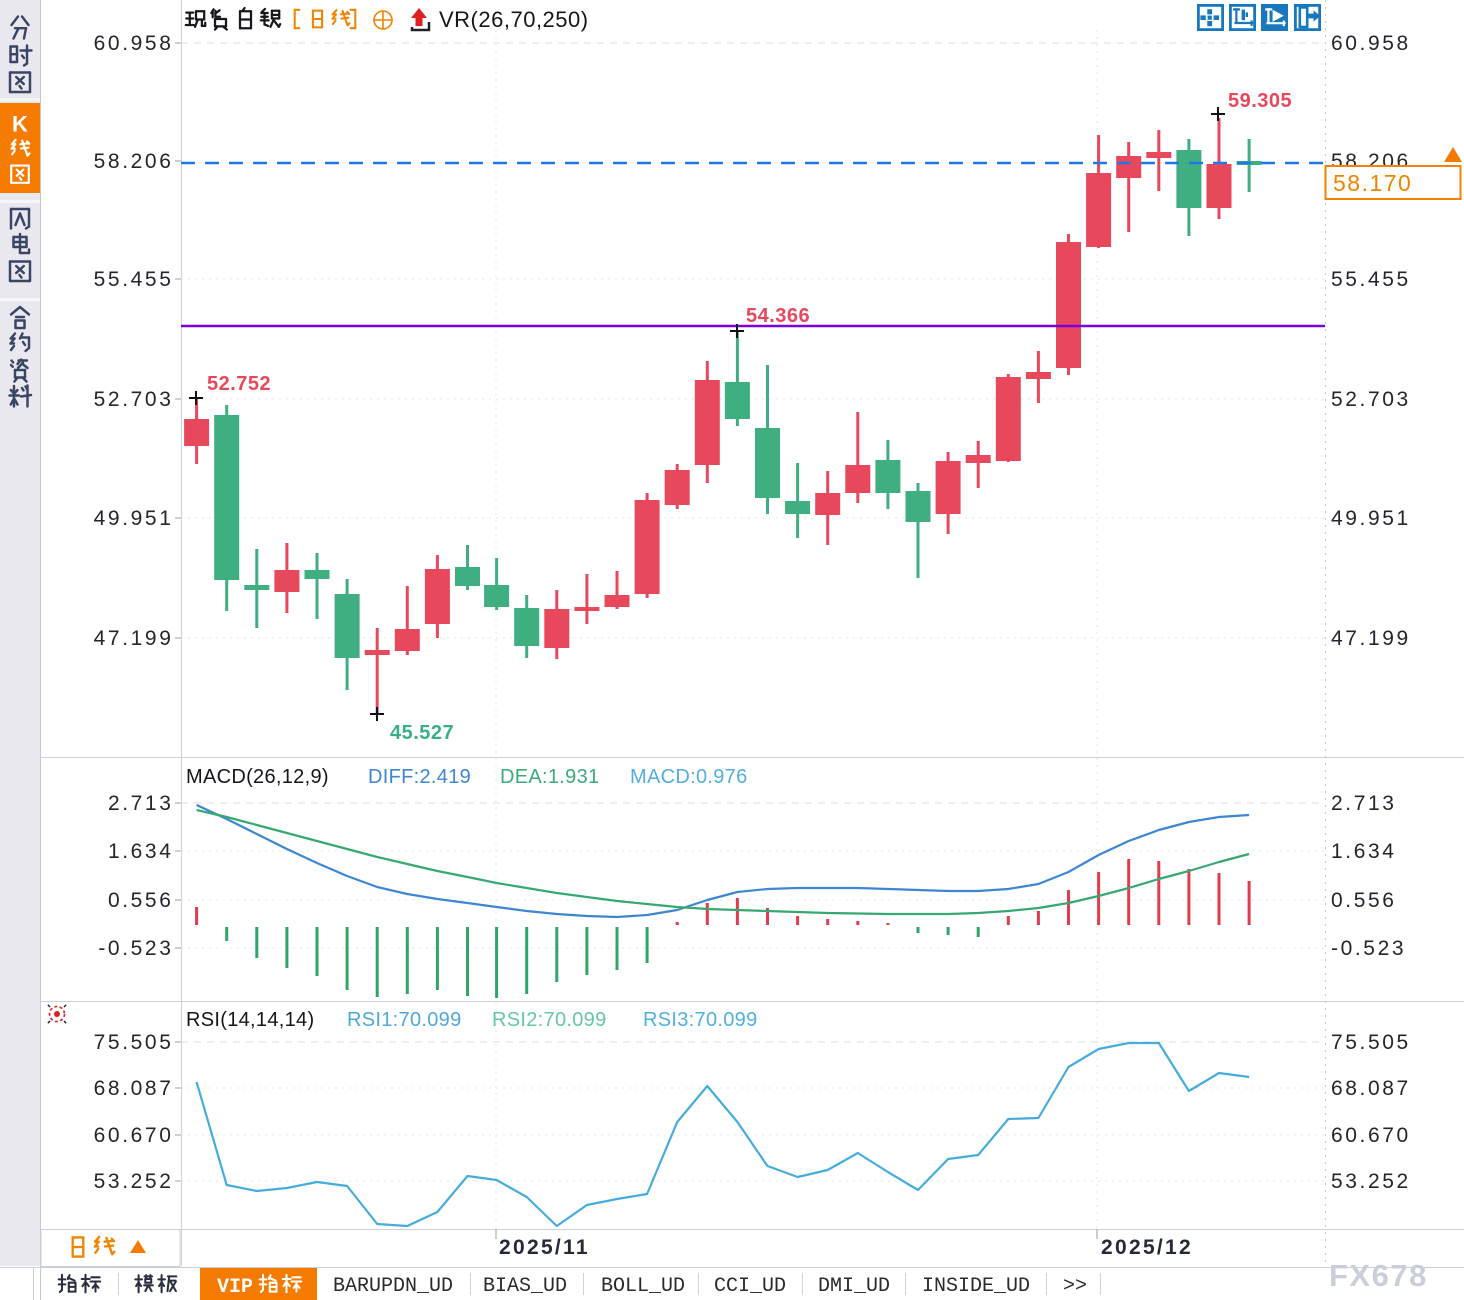  Describe the element at coordinates (750, 1286) in the screenshot. I see `svg-text: CCI_UD` at that location.